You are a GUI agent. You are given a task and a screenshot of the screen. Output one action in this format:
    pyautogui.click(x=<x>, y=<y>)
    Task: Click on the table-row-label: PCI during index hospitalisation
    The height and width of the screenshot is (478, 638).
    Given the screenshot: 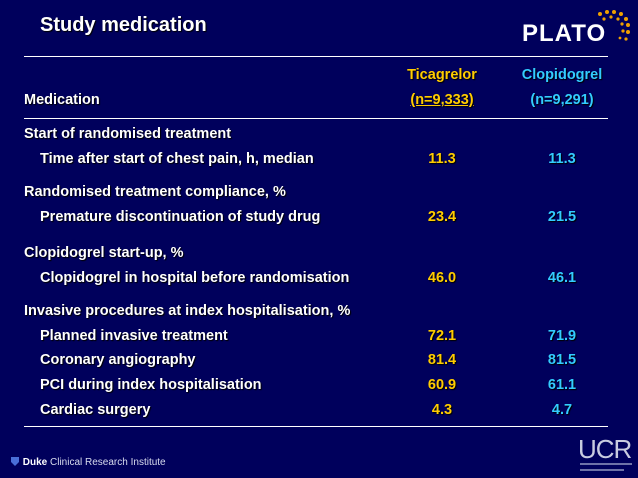 What is the action you would take?
    pyautogui.click(x=151, y=385)
    